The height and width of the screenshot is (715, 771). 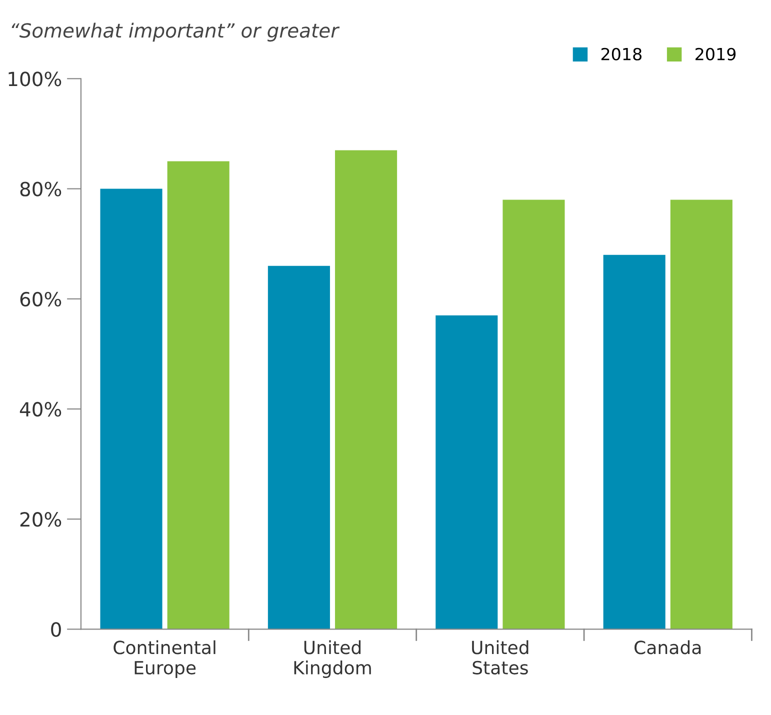 What do you see at coordinates (667, 647) in the screenshot?
I see `x-tick-label: Canada` at bounding box center [667, 647].